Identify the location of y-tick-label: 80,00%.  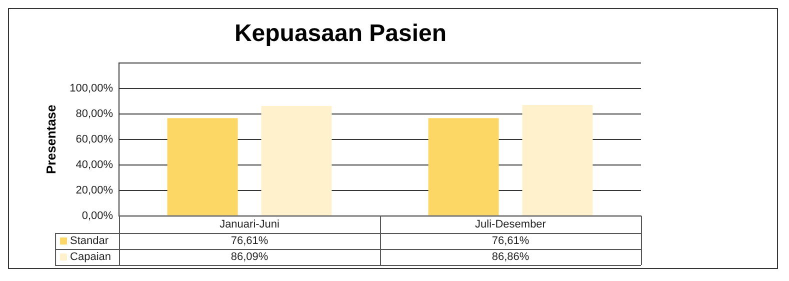
(95, 114).